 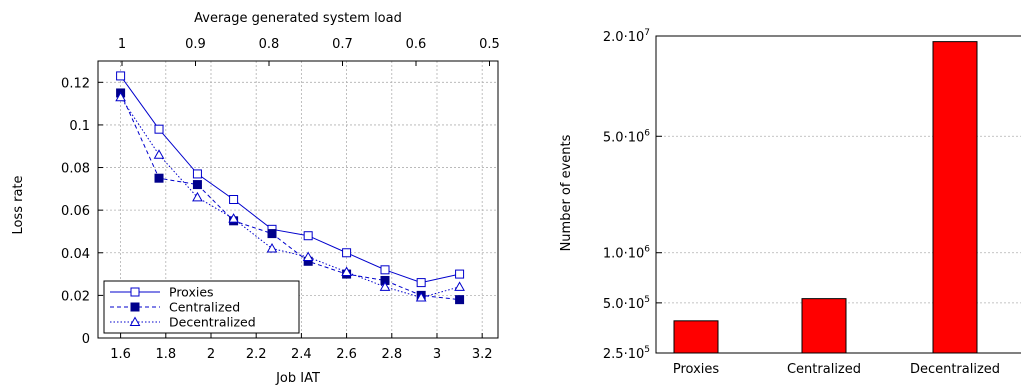 I want to click on right-y-tick-label: 2.0·10⁷, so click(x=626, y=36).